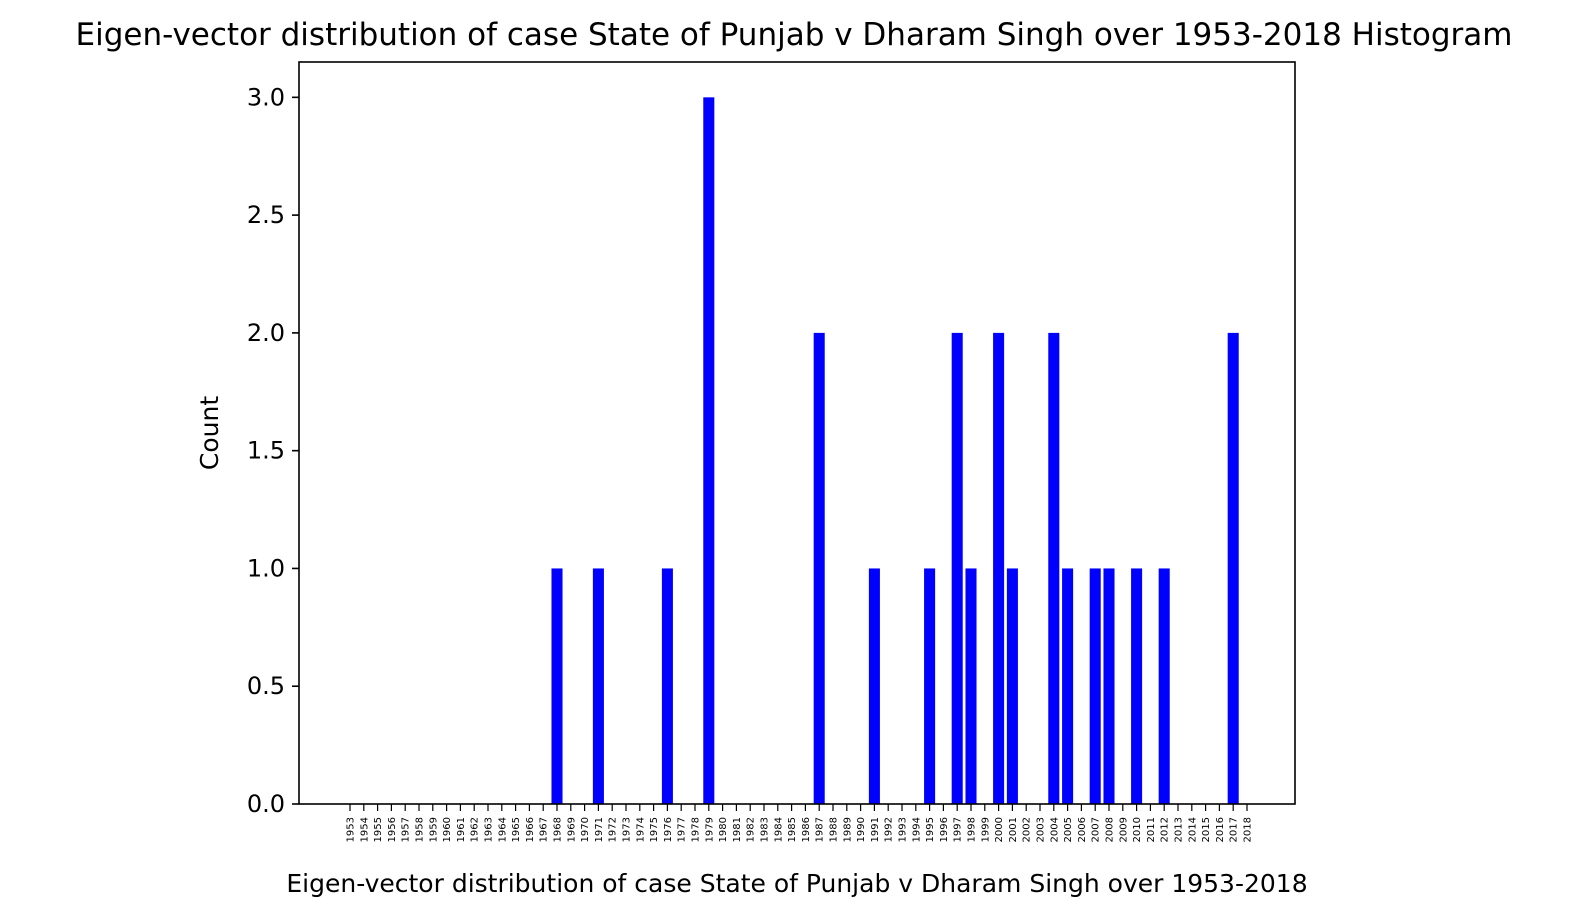 The height and width of the screenshot is (920, 1588). I want to click on x-tick-label: 1998, so click(972, 829).